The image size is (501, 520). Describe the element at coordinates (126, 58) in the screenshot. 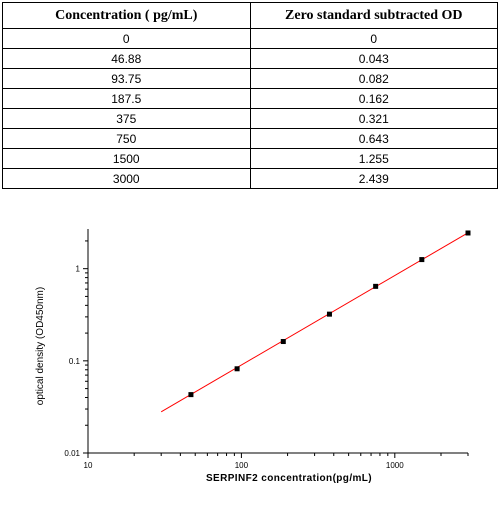

I see `cell-concentration: 46.88` at that location.